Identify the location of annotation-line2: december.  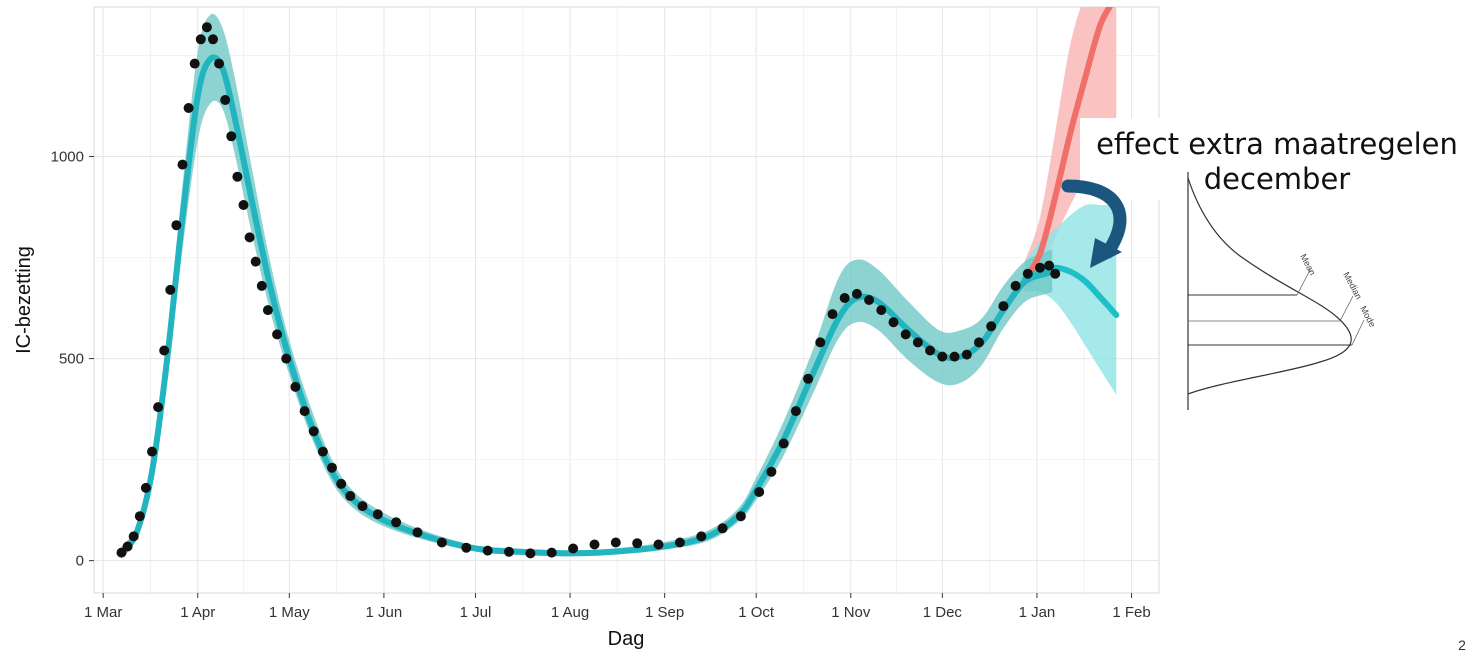
(1277, 179).